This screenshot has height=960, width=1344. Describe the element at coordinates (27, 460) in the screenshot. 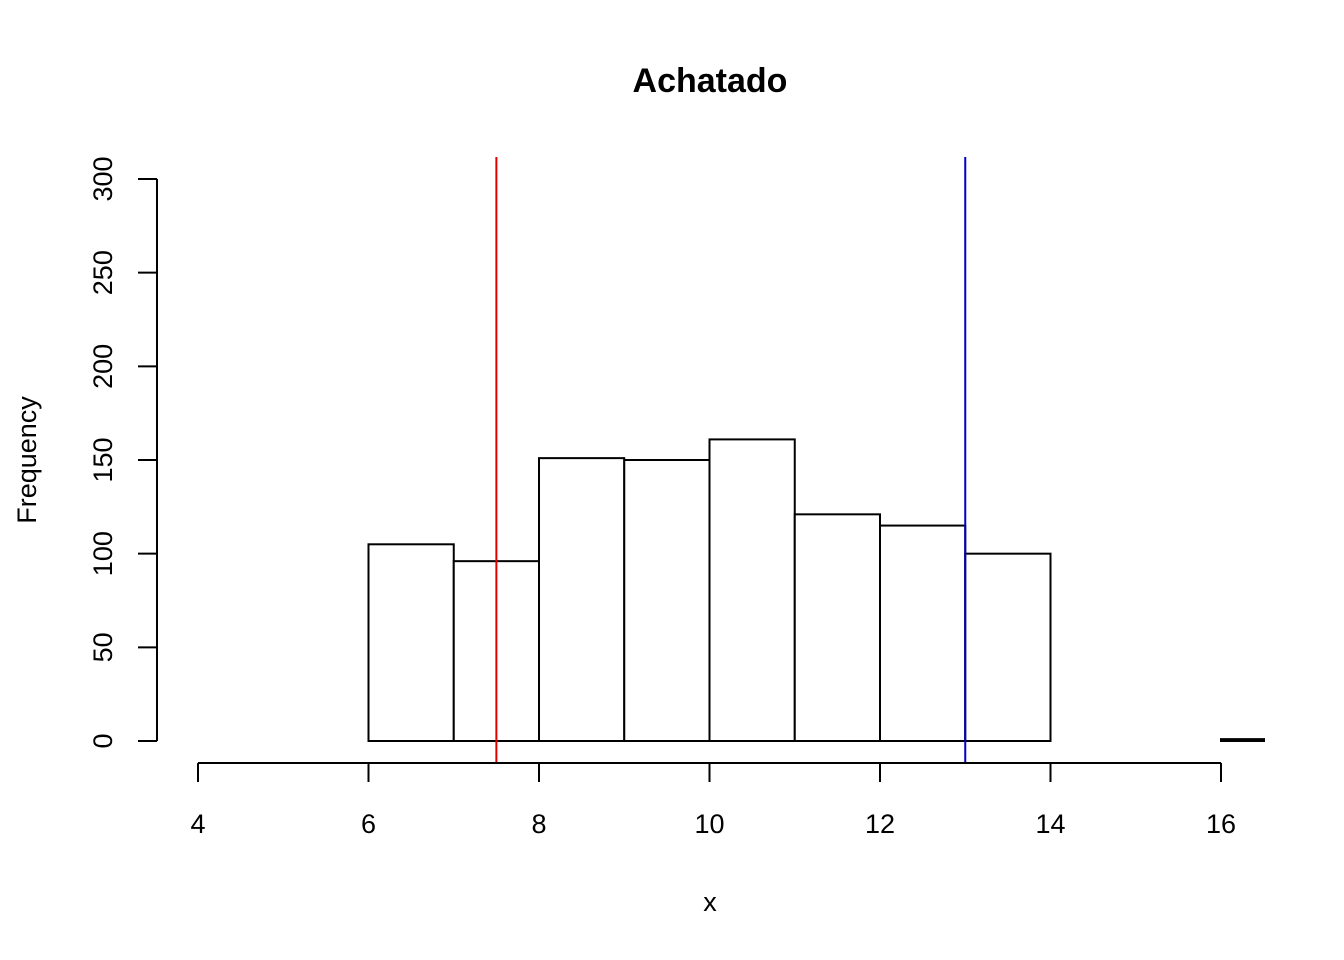

I see `y-axis-label: Frequency` at that location.